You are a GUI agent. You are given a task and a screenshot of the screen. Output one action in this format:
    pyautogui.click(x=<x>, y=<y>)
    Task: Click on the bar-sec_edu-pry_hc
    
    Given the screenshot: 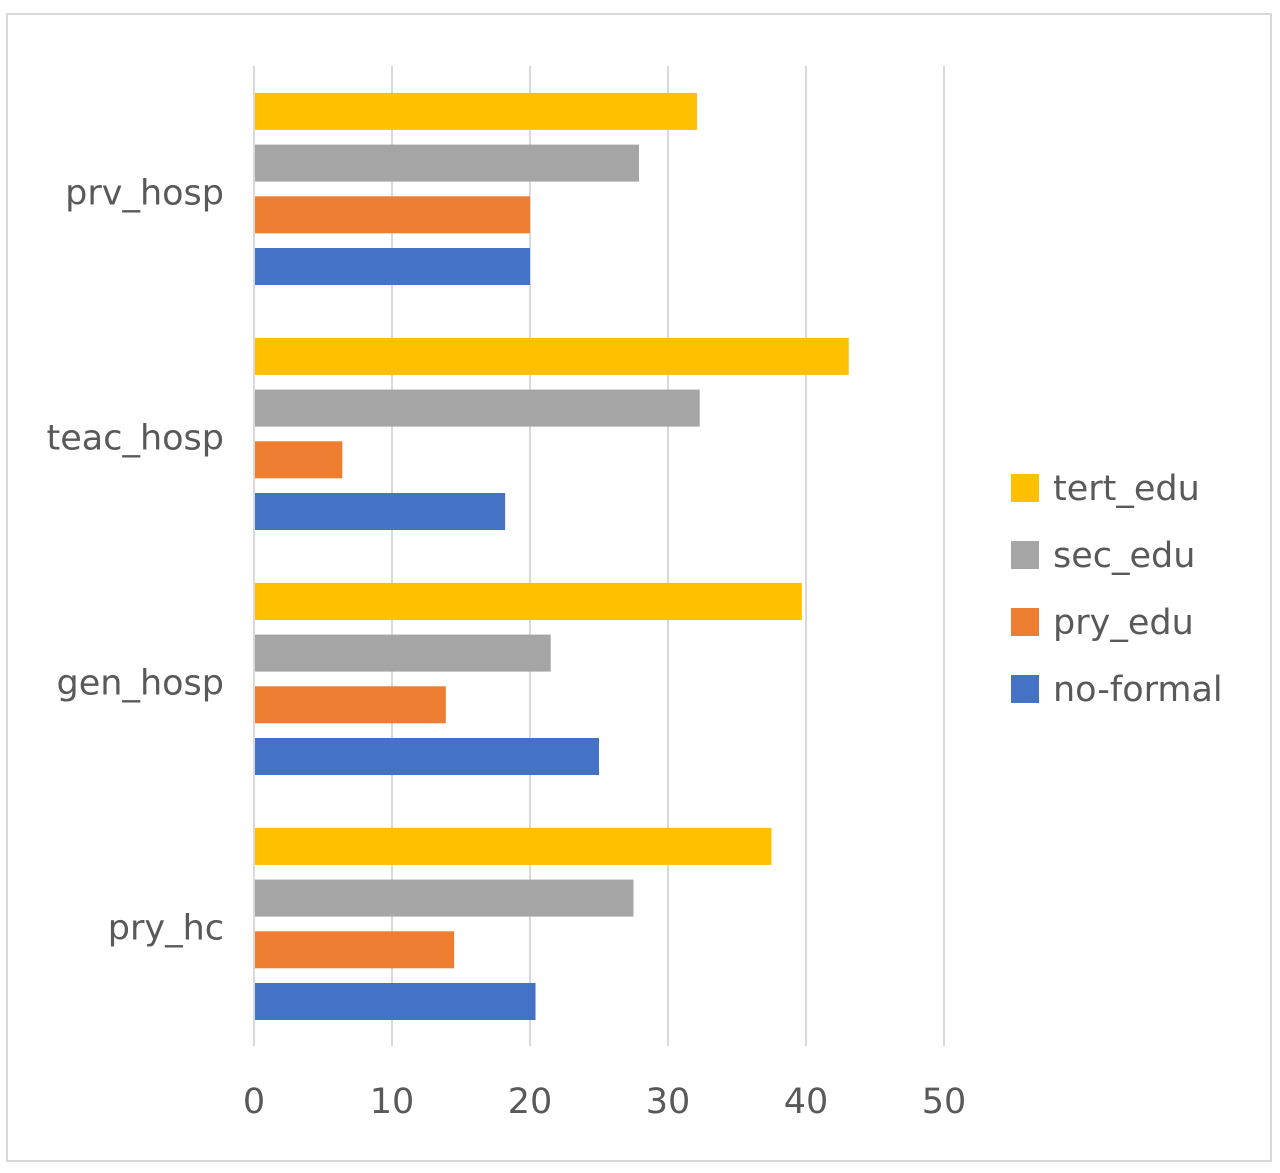 What is the action you would take?
    pyautogui.click(x=444, y=898)
    